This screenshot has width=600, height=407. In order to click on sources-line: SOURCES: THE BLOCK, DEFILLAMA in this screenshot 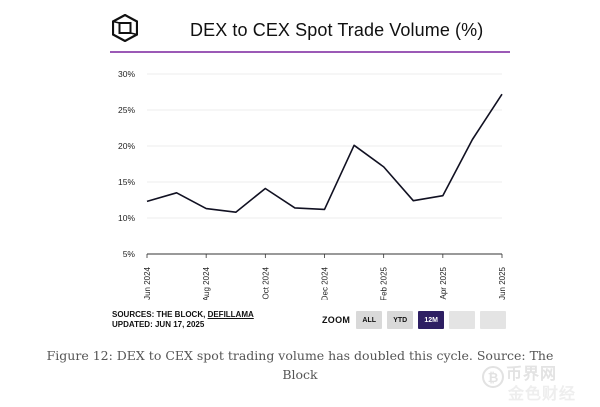, I will do `click(183, 315)`.